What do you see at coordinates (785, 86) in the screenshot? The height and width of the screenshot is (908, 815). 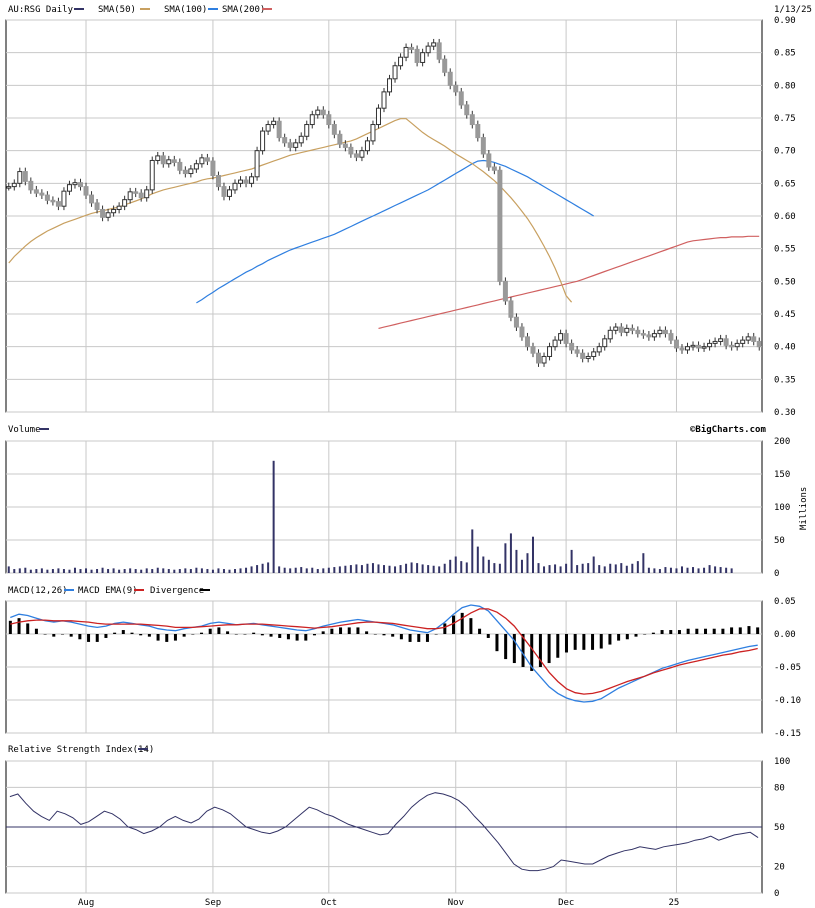 I see `price-tick-label: 0.80` at bounding box center [785, 86].